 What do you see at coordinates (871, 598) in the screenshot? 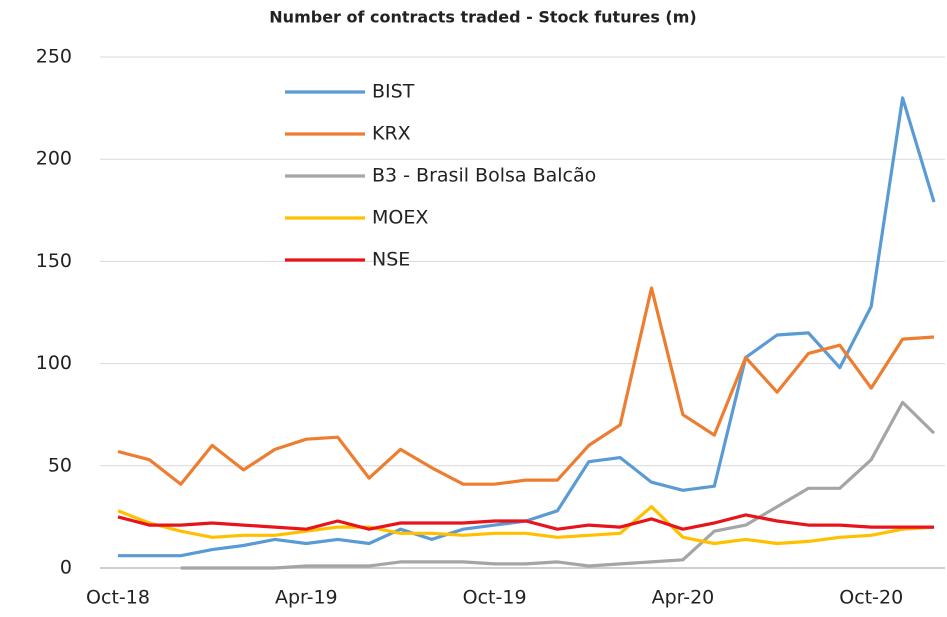
I see `x-tick-label: Oct-20` at bounding box center [871, 598].